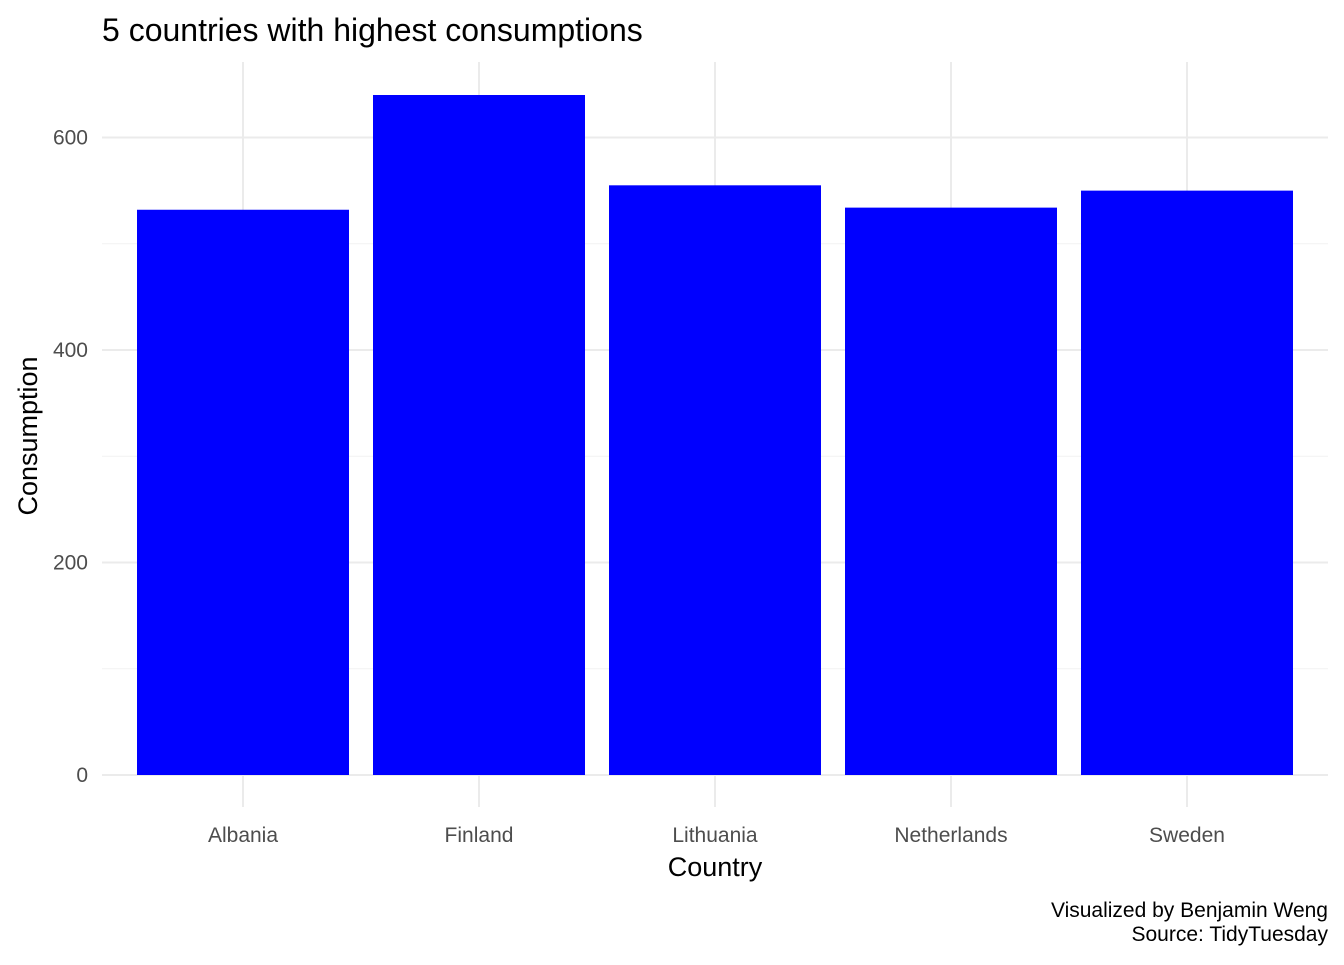  What do you see at coordinates (479, 835) in the screenshot?
I see `x-tick-label: Finland` at bounding box center [479, 835].